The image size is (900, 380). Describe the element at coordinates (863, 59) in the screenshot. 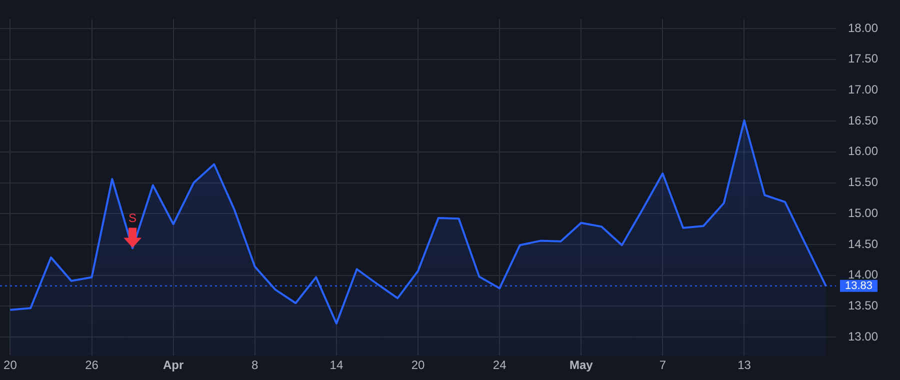

I see `y-tick-label: 17.50` at that location.